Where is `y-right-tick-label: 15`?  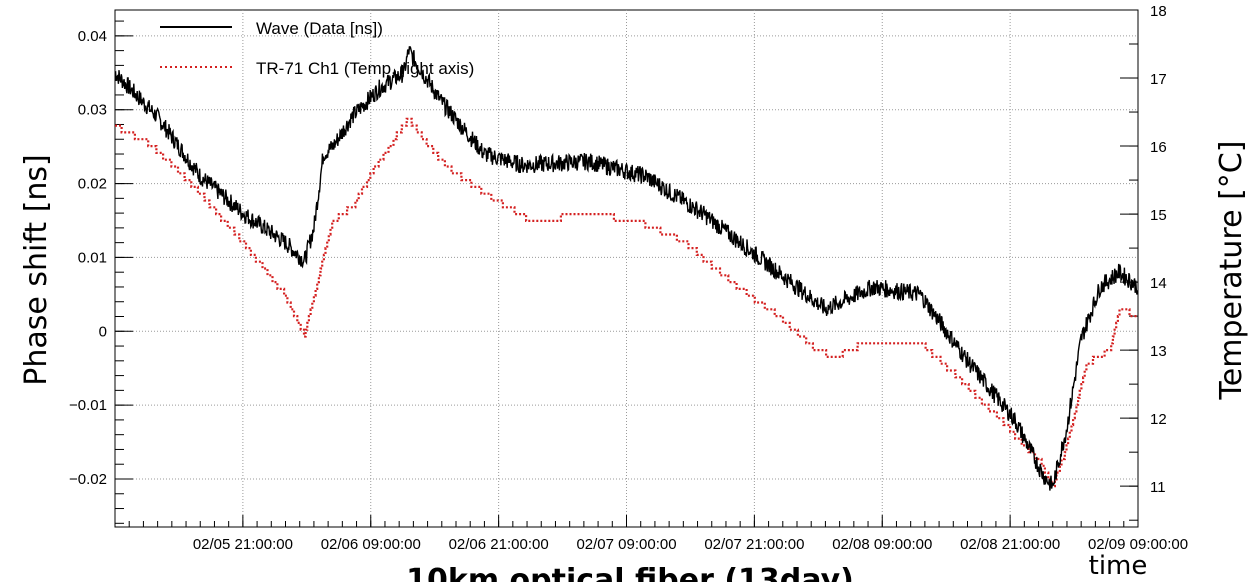 y-right-tick-label: 15 is located at coordinates (1158, 215).